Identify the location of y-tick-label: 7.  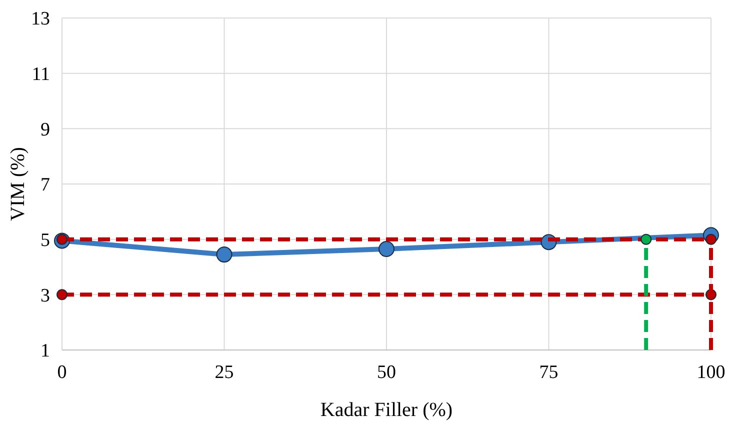
(45, 185).